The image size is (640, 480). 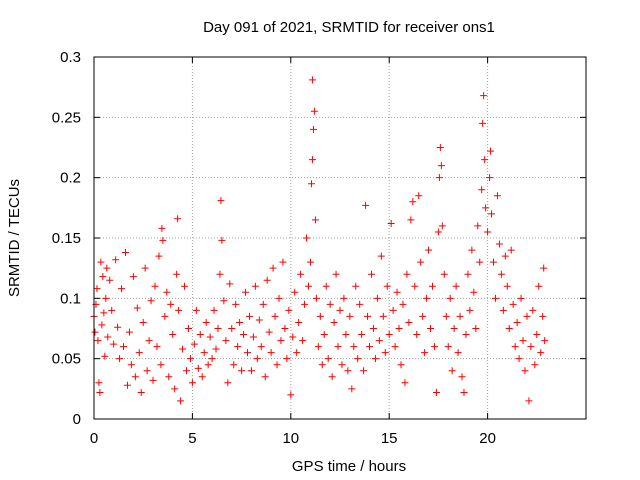 What do you see at coordinates (66, 117) in the screenshot?
I see `y-tick-label: 0.25` at bounding box center [66, 117].